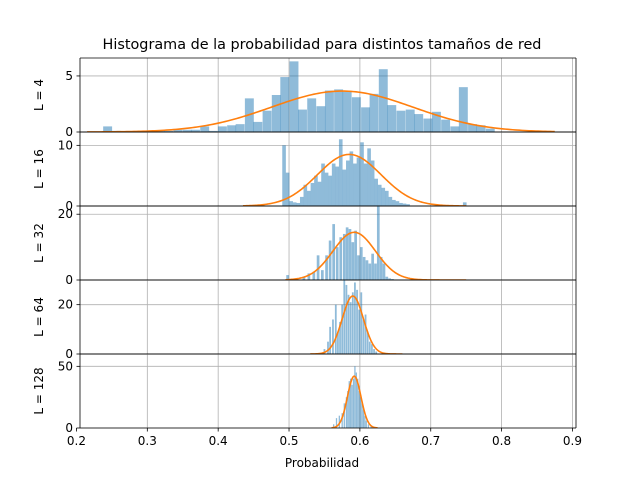  I want to click on x-tick-label: 0.5, so click(288, 441).